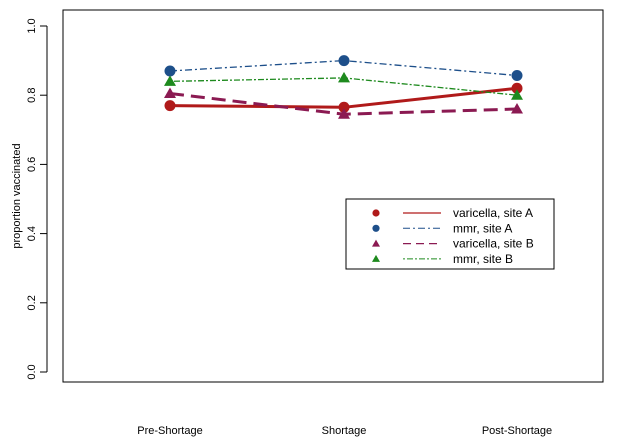 Image resolution: width=626 pixels, height=437 pixels. What do you see at coordinates (32, 25) in the screenshot?
I see `y-tick-label: 1.0` at bounding box center [32, 25].